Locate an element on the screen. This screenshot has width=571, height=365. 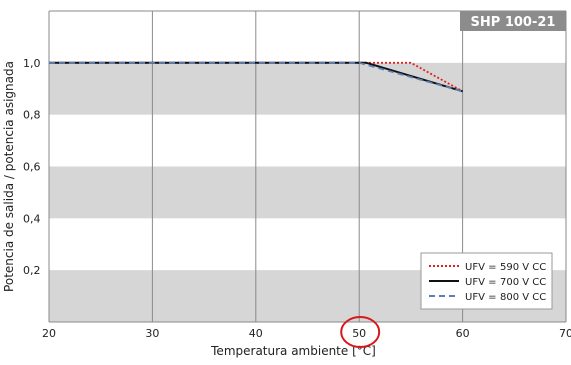
series-lines is located at coordinates (256, 77).